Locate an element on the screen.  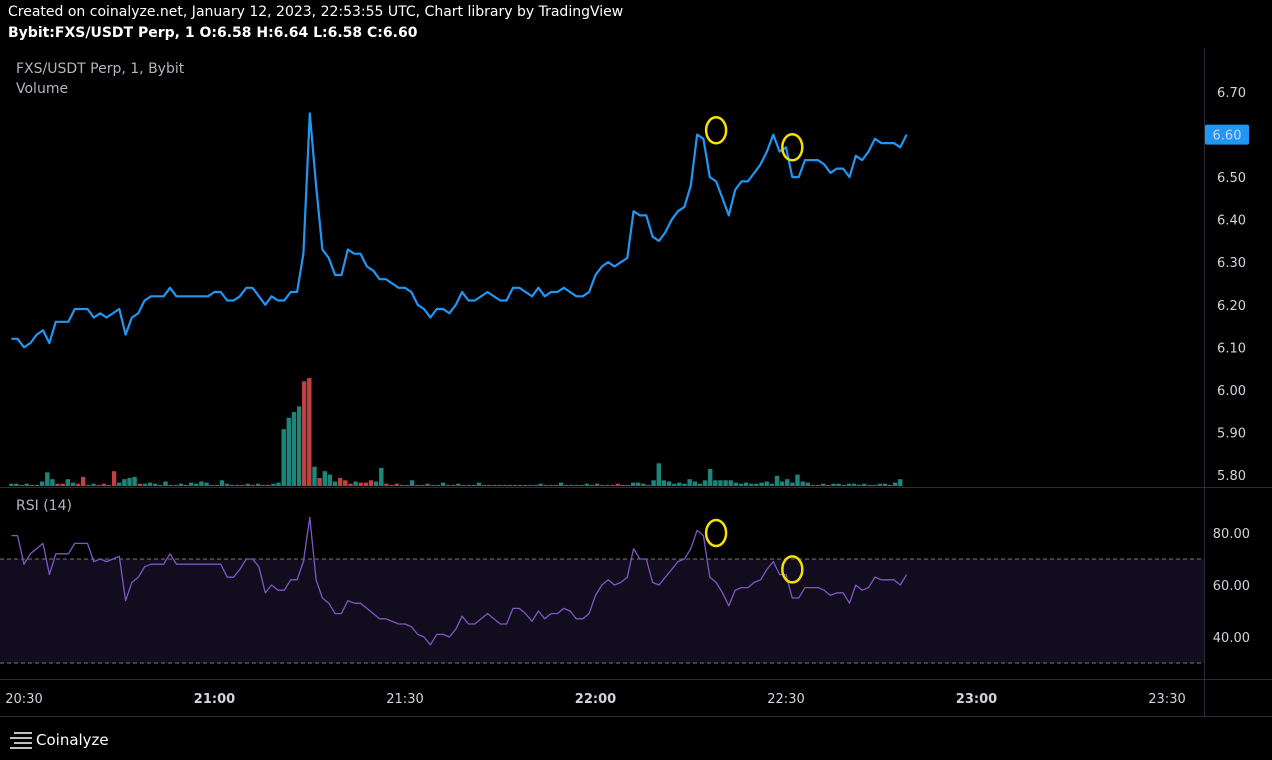
time-tick-label: 22:30 is located at coordinates (785, 699).